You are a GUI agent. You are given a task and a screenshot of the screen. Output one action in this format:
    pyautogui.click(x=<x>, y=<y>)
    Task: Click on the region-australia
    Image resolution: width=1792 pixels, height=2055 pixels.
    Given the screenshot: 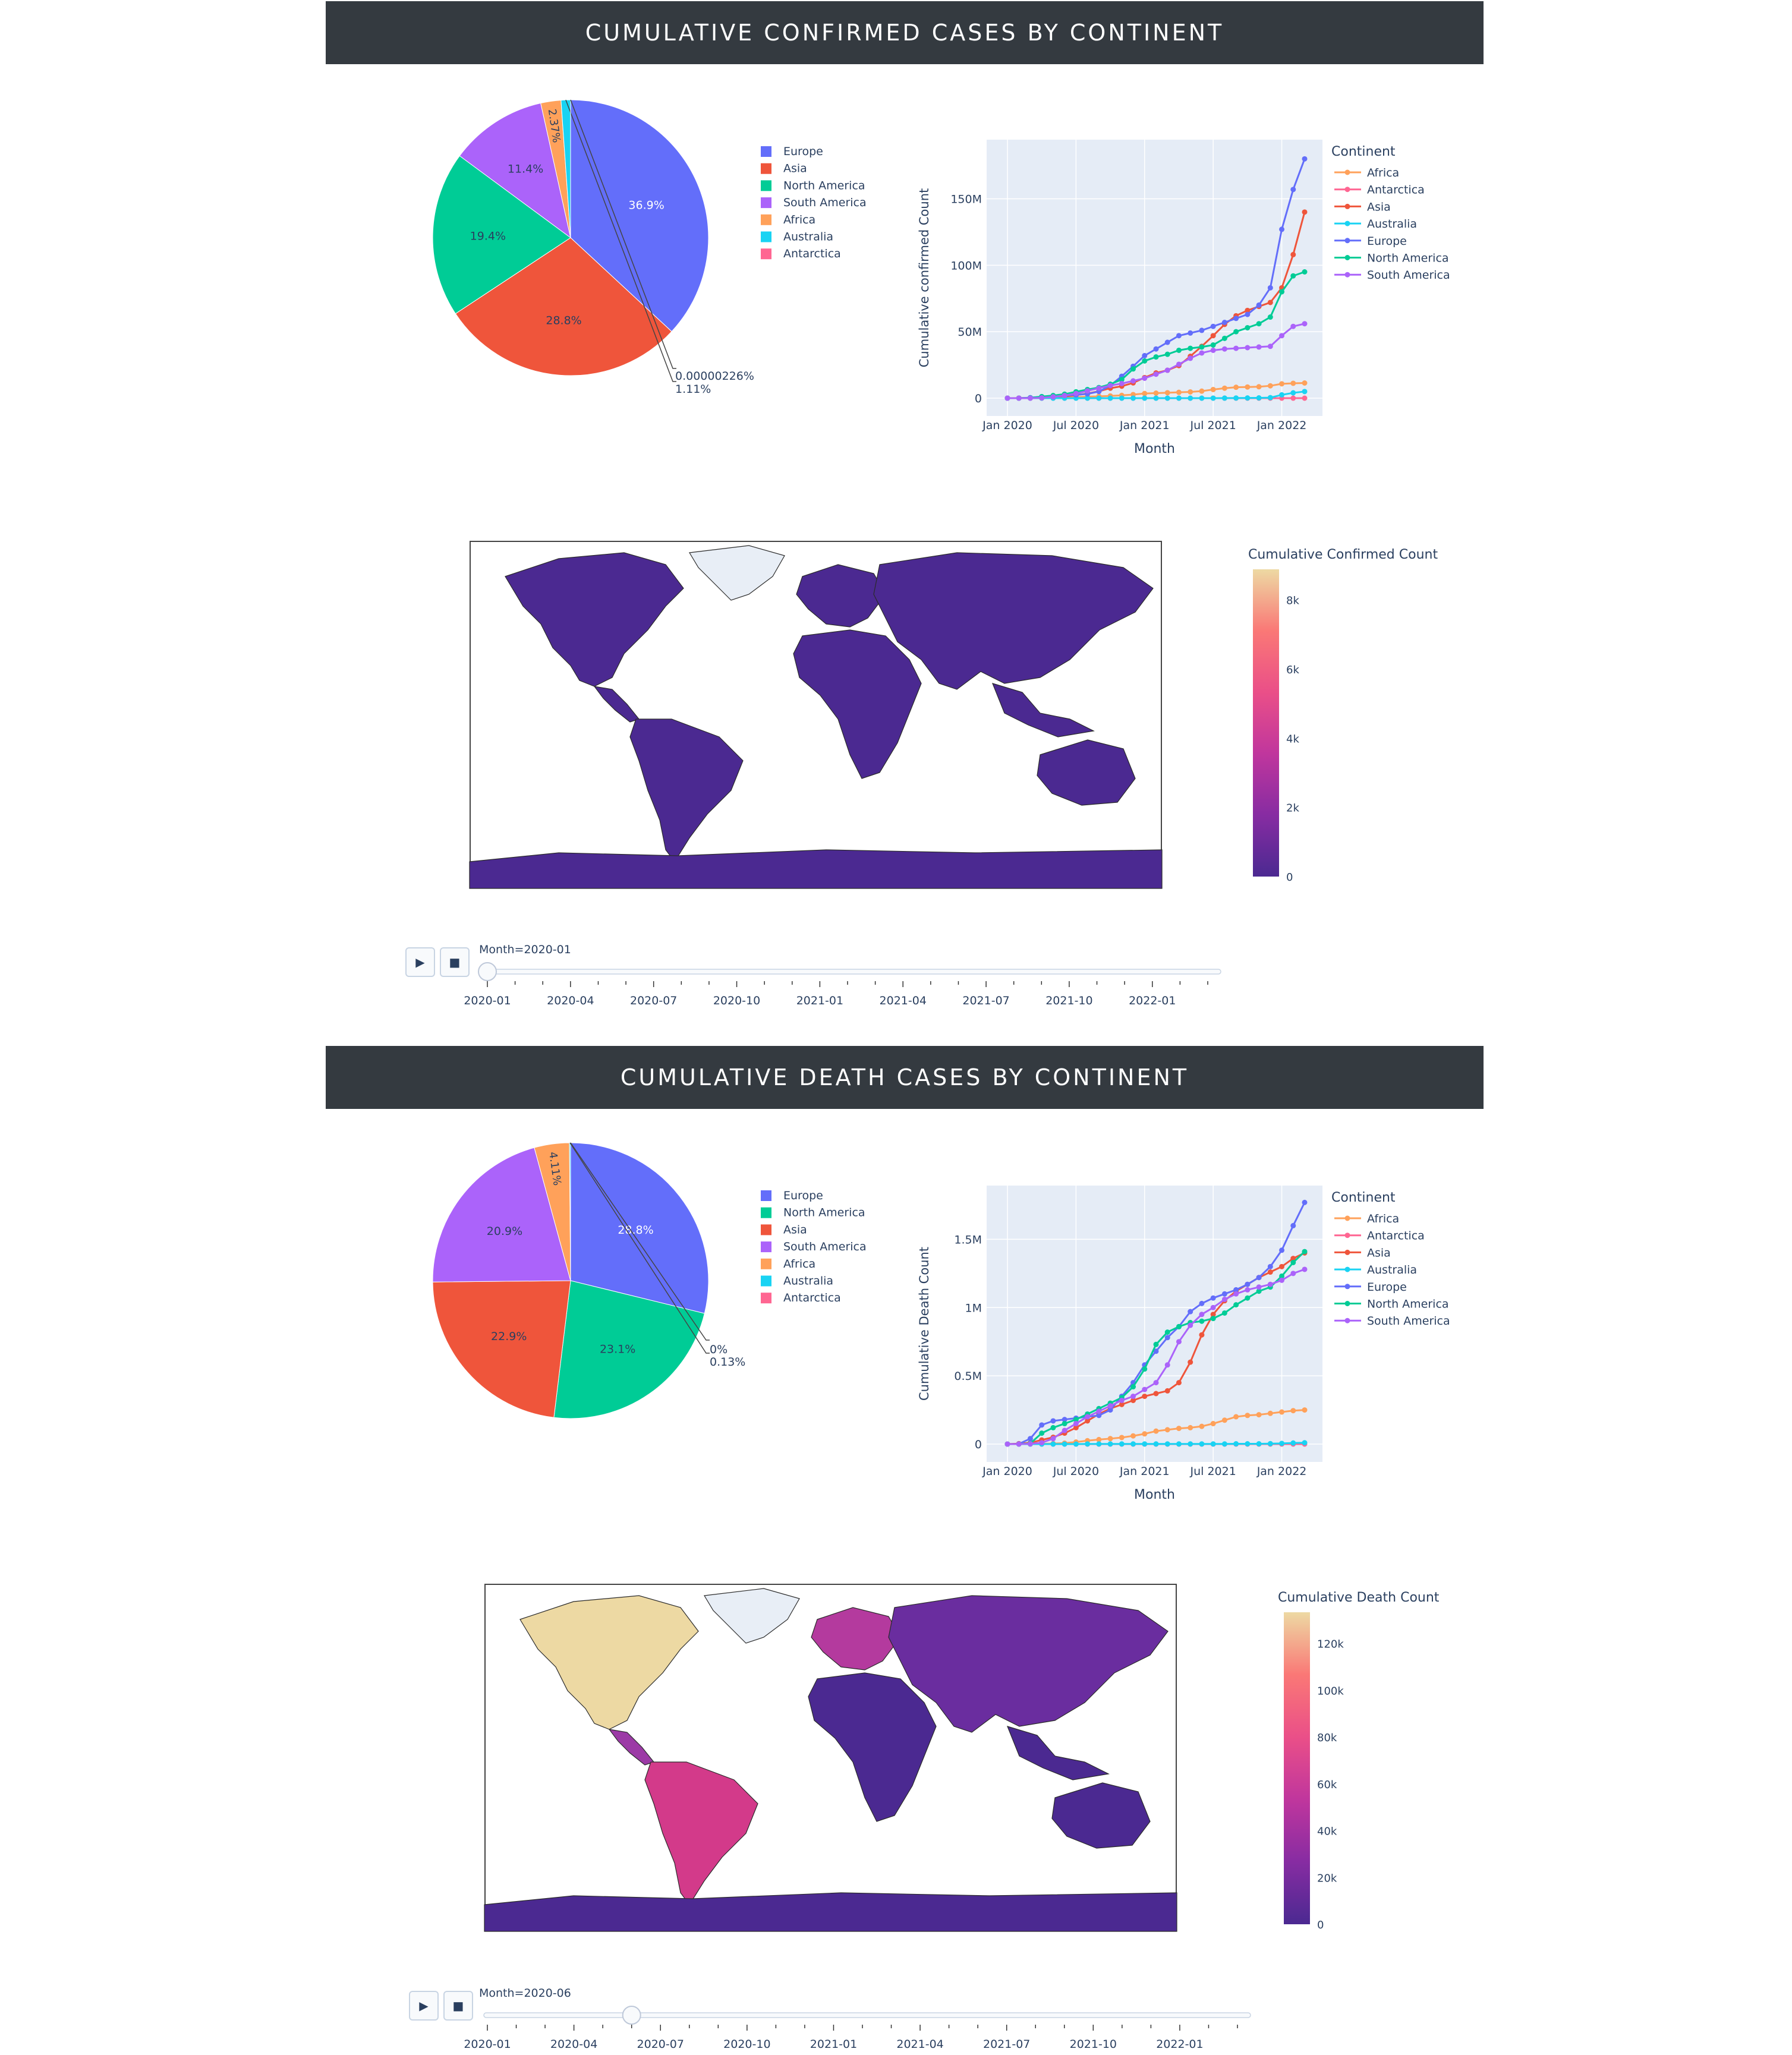 What is the action you would take?
    pyautogui.click(x=1101, y=1816)
    